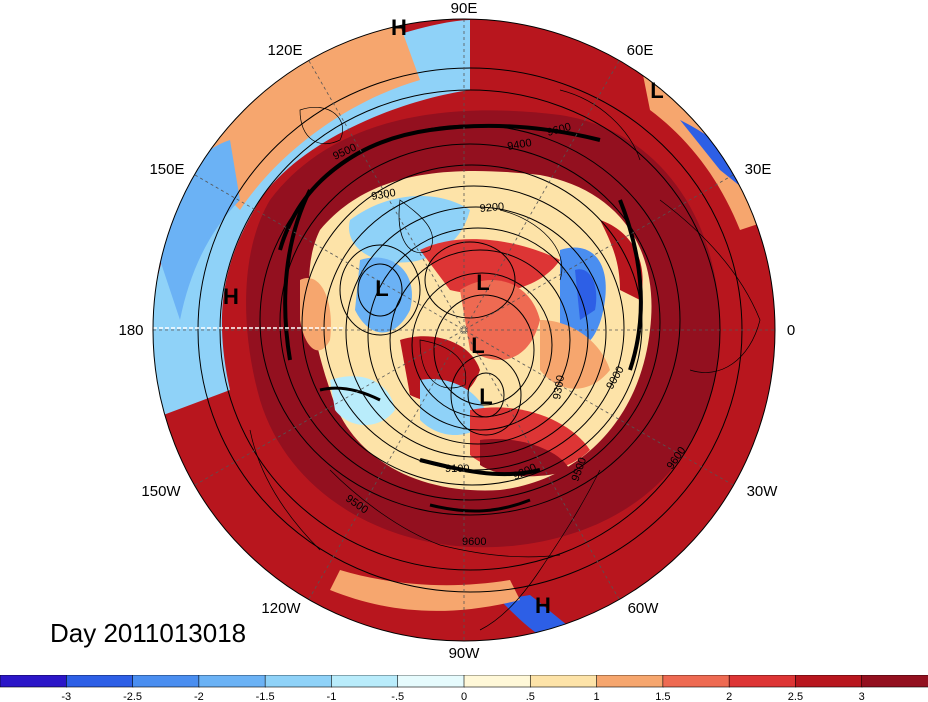  I want to click on colorbar-tick-label: 2.5, so click(795, 696).